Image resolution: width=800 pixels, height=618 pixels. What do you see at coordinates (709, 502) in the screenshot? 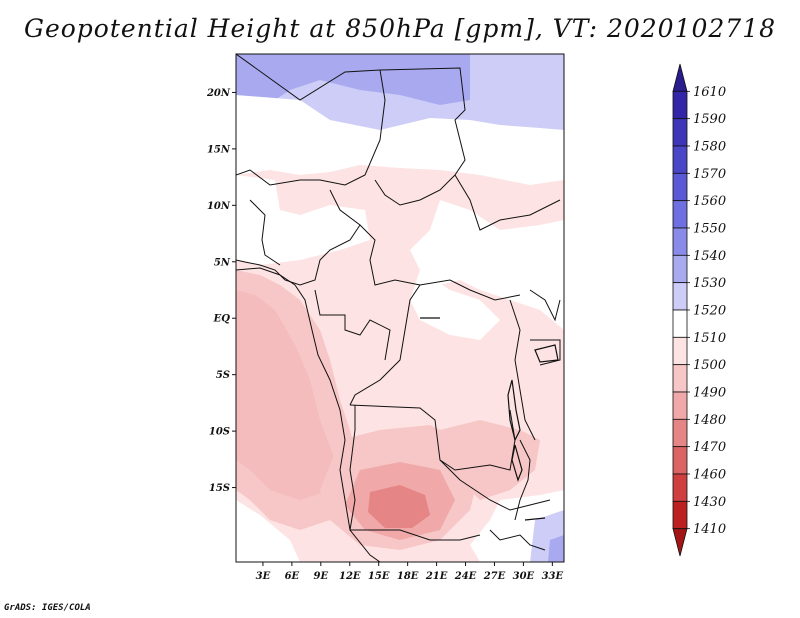
I see `colorbar-label: 1430` at bounding box center [709, 502].